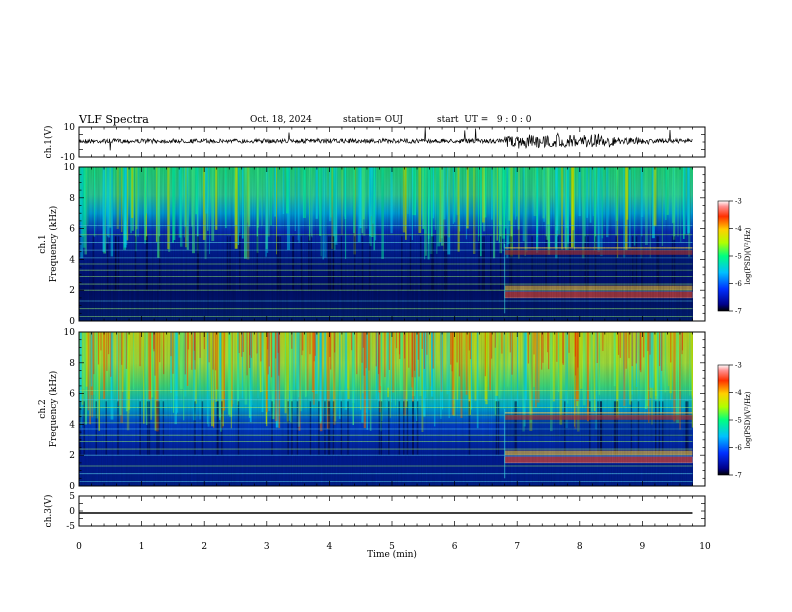  I want to click on x-tick-label: 8, so click(580, 547).